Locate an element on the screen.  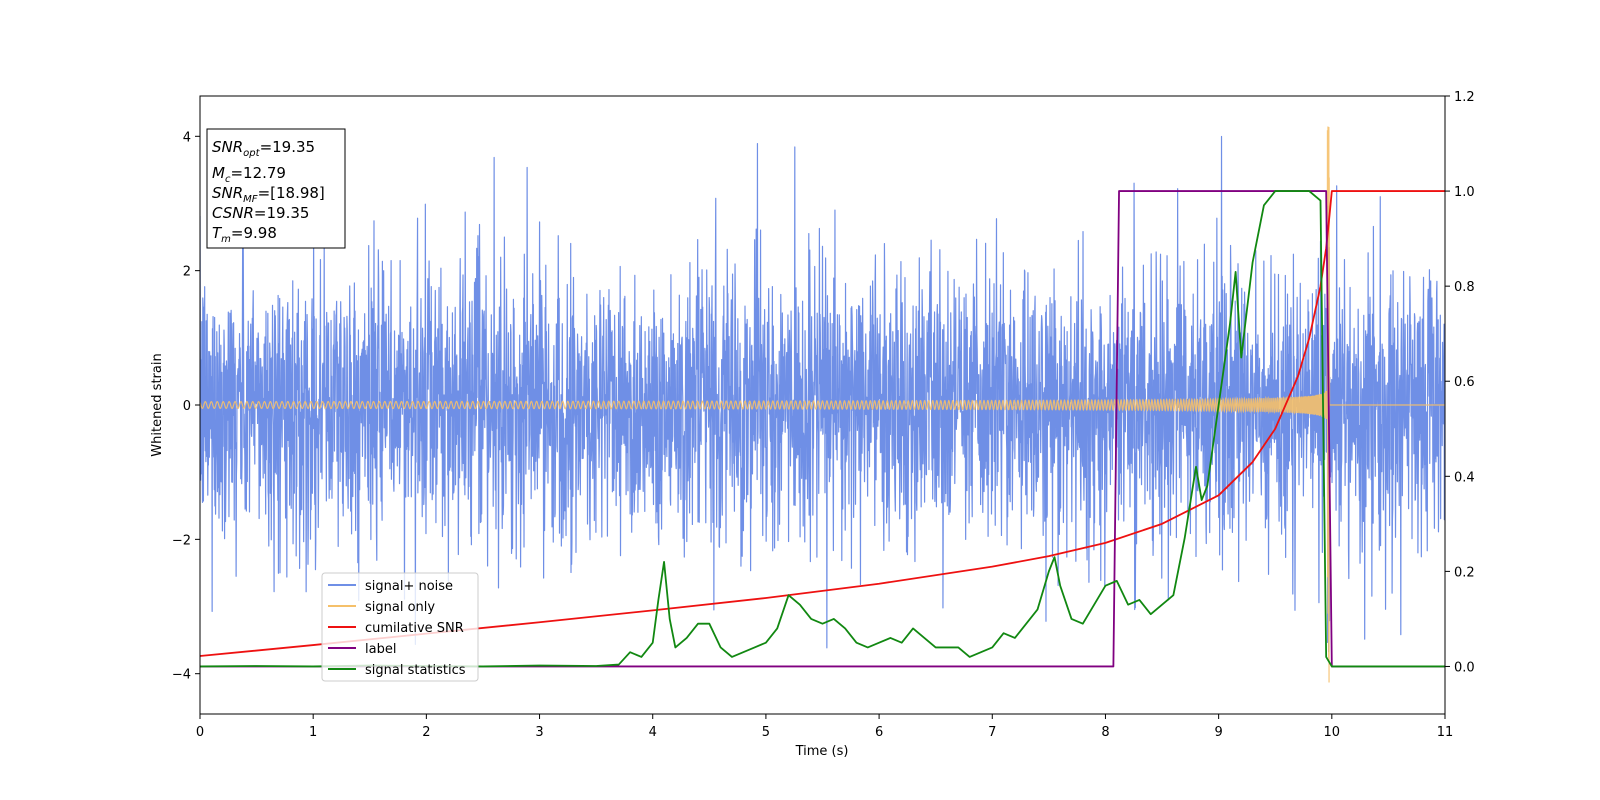
y-tick-label: −2 is located at coordinates (181, 540).